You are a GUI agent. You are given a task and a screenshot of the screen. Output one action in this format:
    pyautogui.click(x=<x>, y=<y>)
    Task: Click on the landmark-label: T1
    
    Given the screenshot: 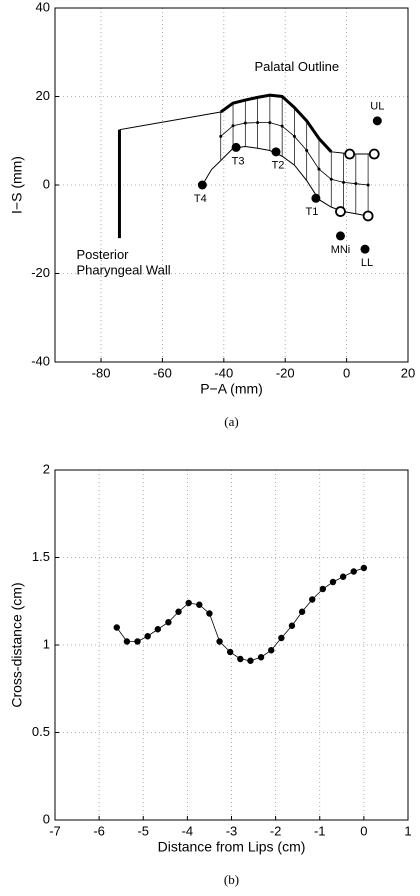 What is the action you would take?
    pyautogui.click(x=311, y=212)
    